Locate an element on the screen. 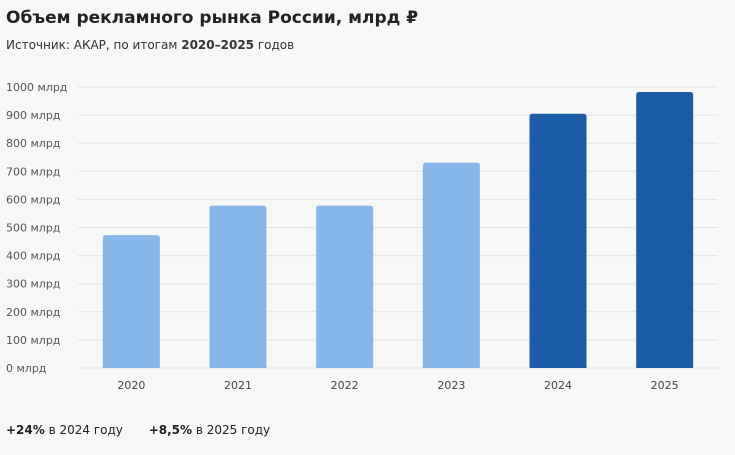 This screenshot has height=455, width=735. y-tick-label: 300 млрд is located at coordinates (33, 284).